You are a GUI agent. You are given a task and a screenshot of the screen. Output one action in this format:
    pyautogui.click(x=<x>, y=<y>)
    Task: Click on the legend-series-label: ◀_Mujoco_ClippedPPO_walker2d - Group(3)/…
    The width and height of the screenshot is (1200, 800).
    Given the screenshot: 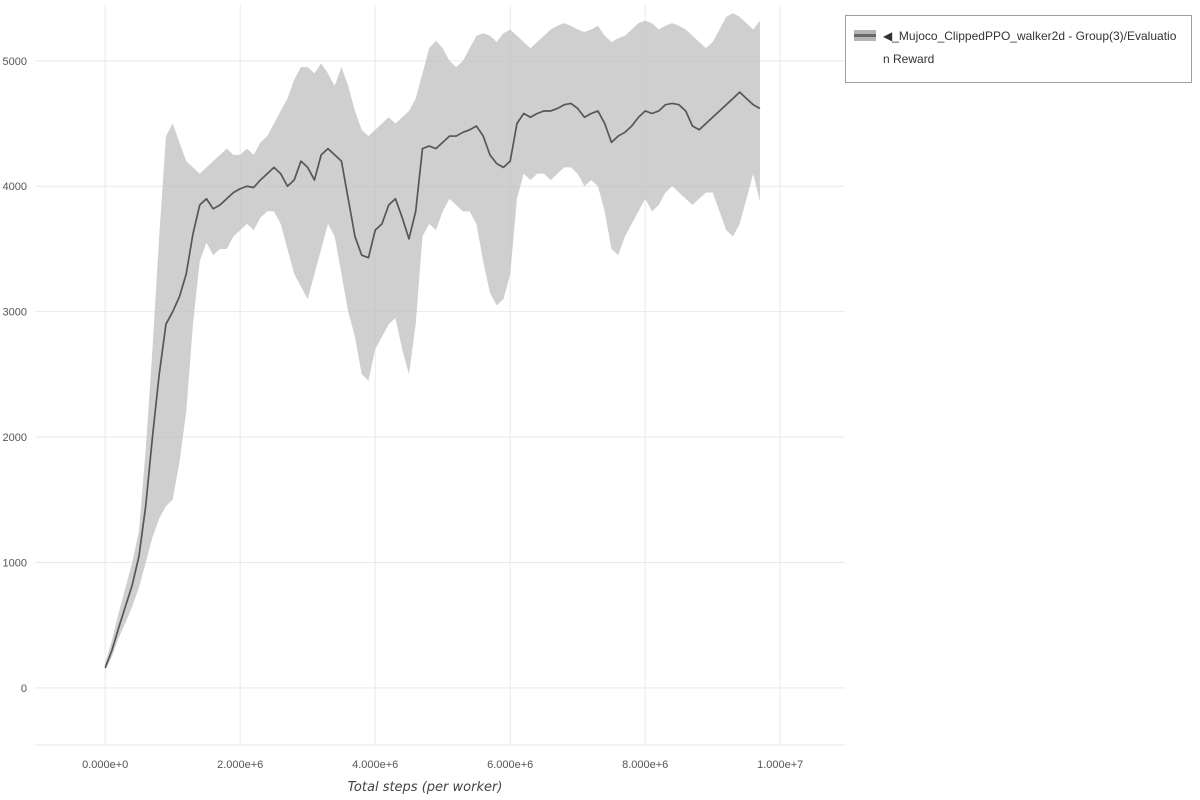 What is the action you would take?
    pyautogui.click(x=1030, y=47)
    